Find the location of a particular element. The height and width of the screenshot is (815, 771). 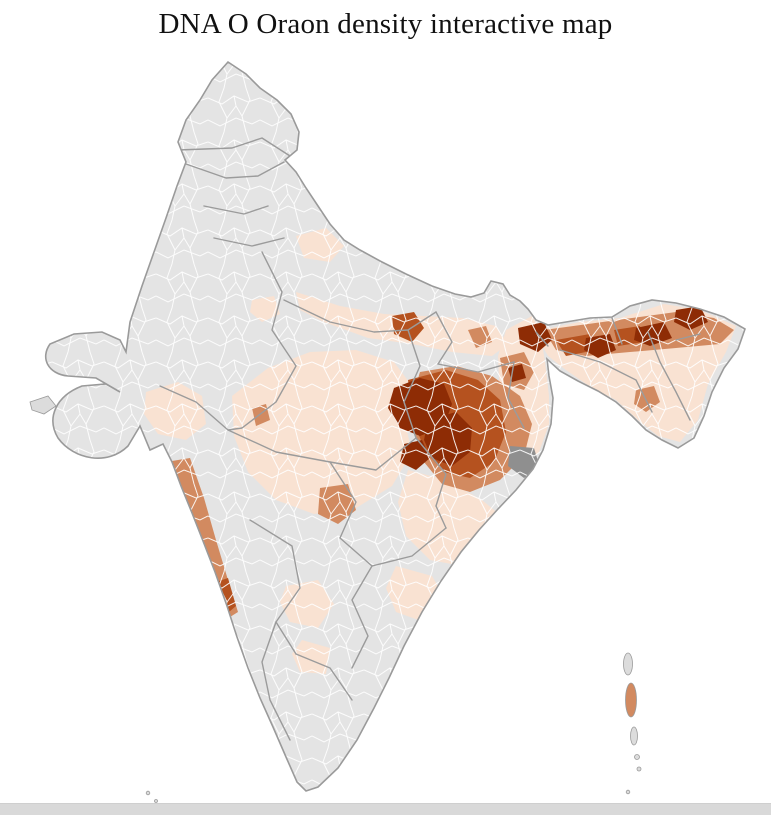

page-title: DNA O Oraon density interactive map is located at coordinates (385, 24).